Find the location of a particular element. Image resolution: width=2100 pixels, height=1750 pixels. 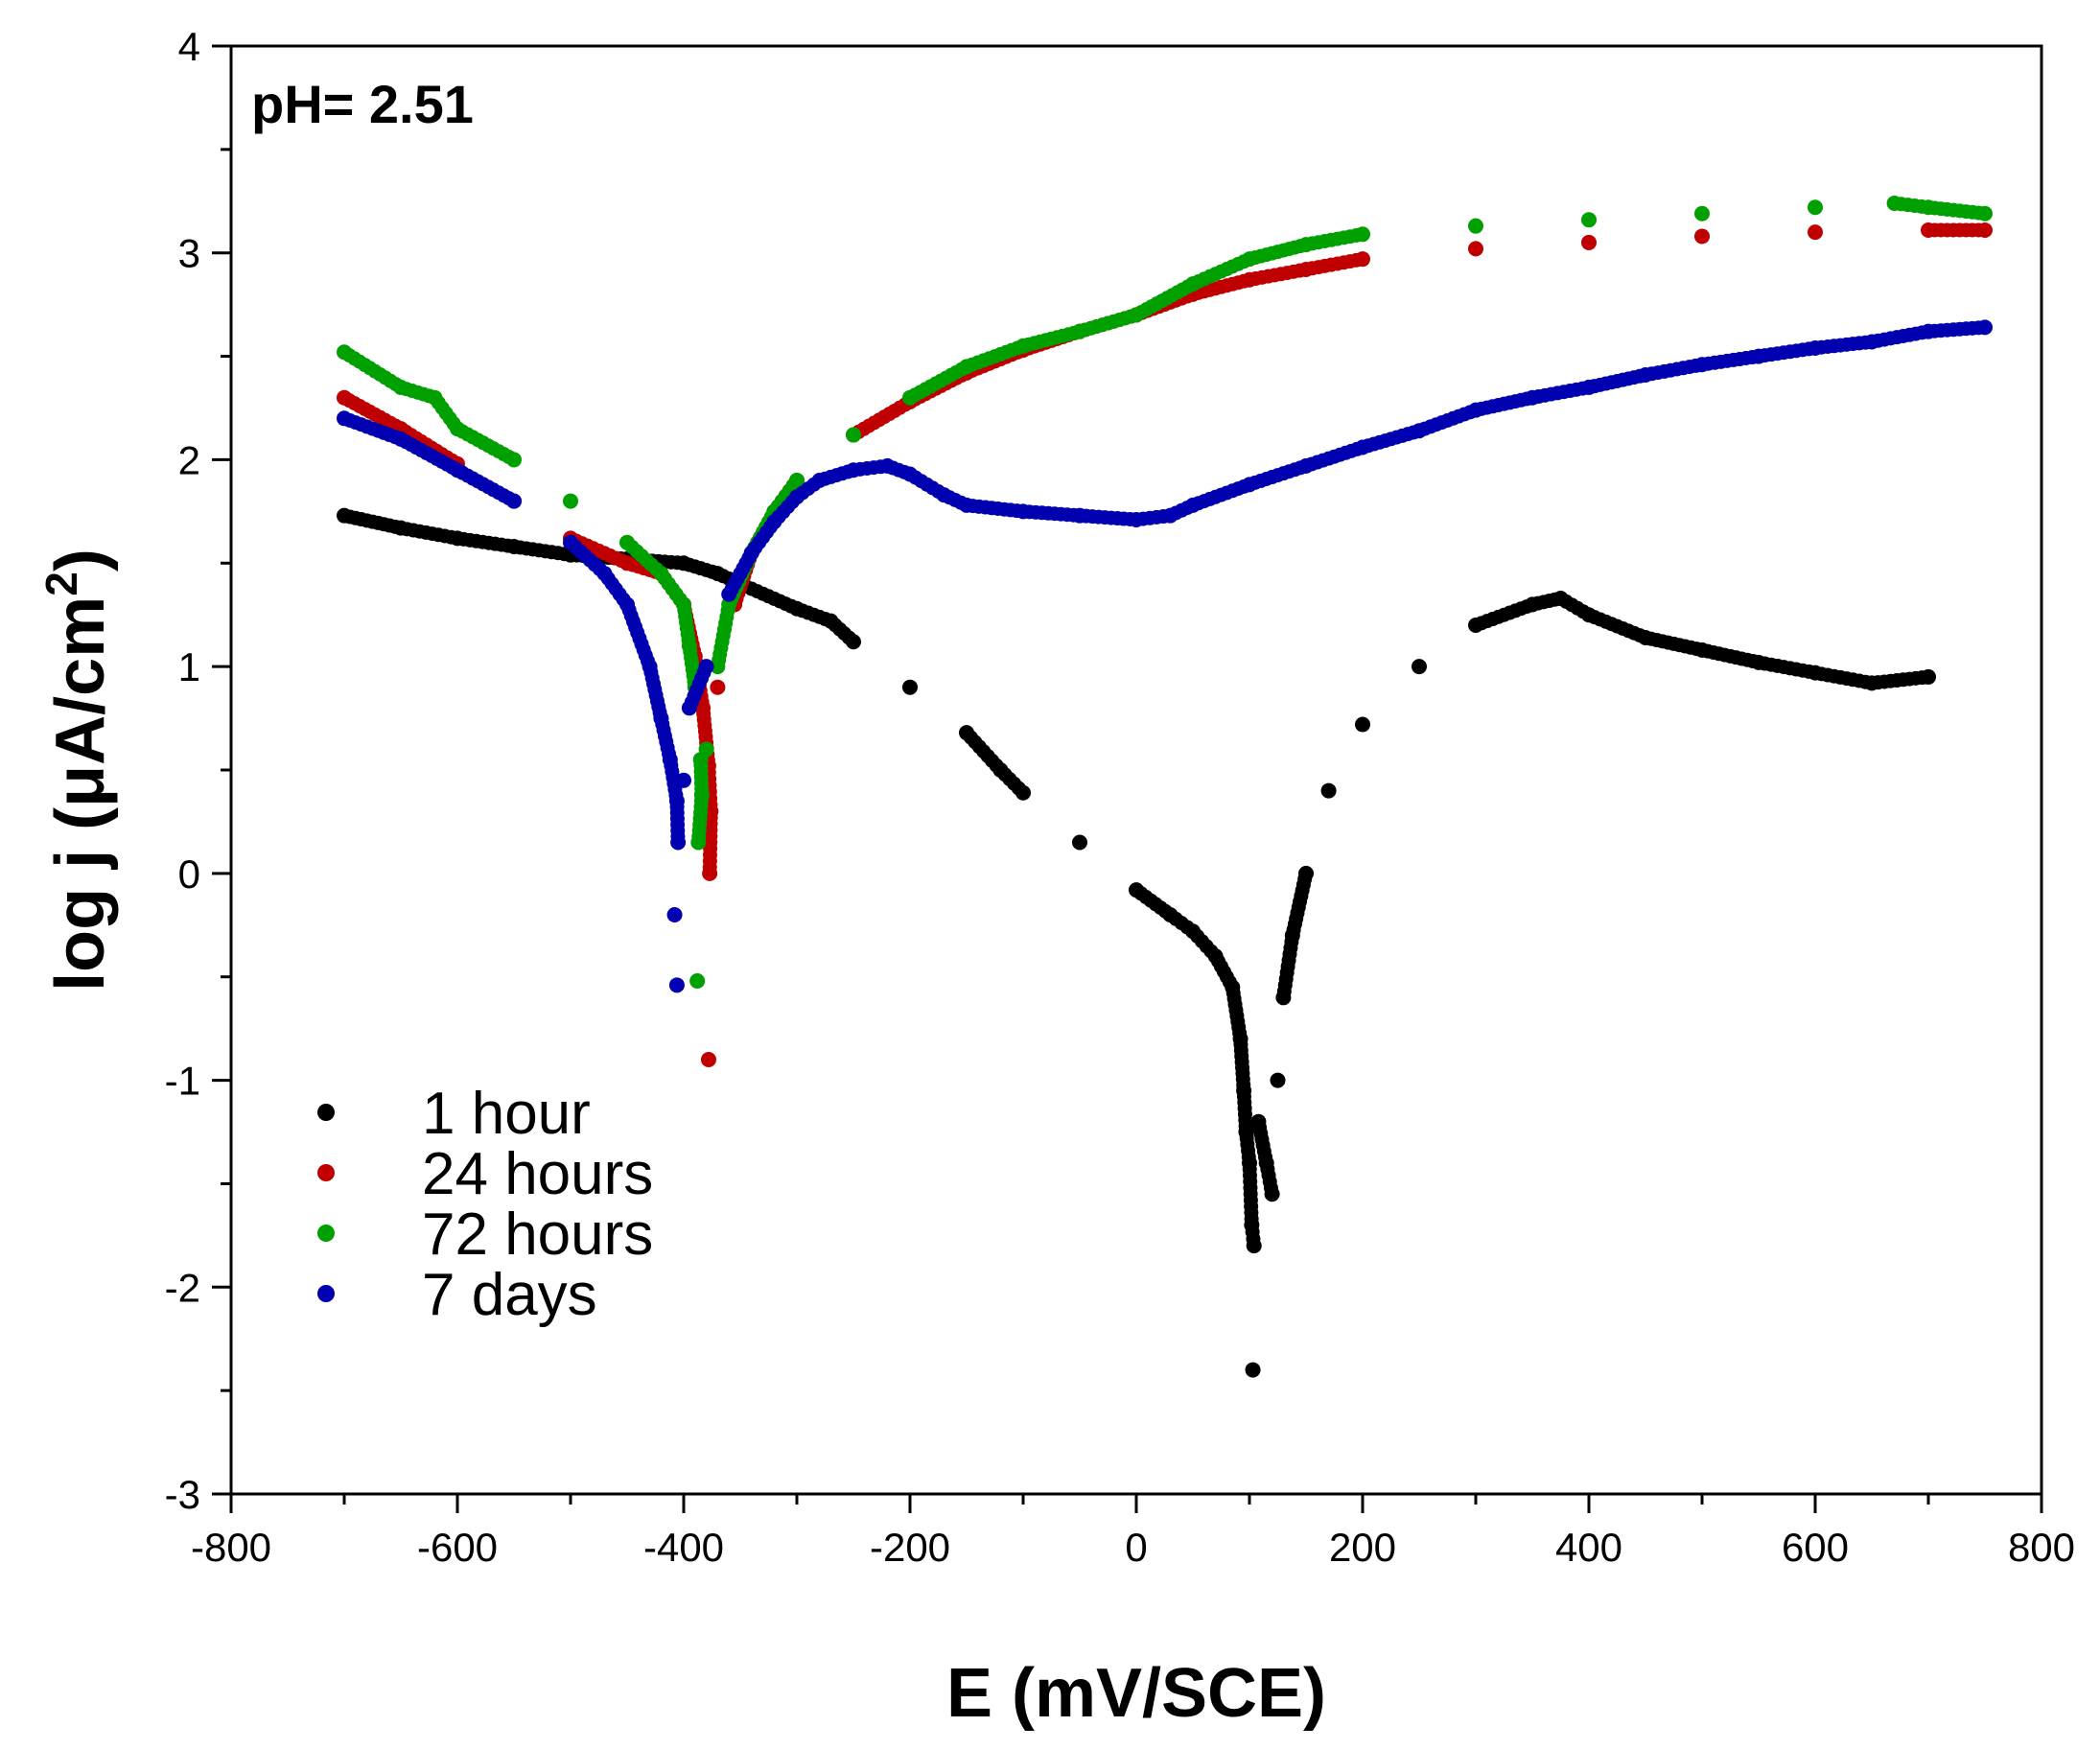

x-tick-label: -200 is located at coordinates (910, 1547).